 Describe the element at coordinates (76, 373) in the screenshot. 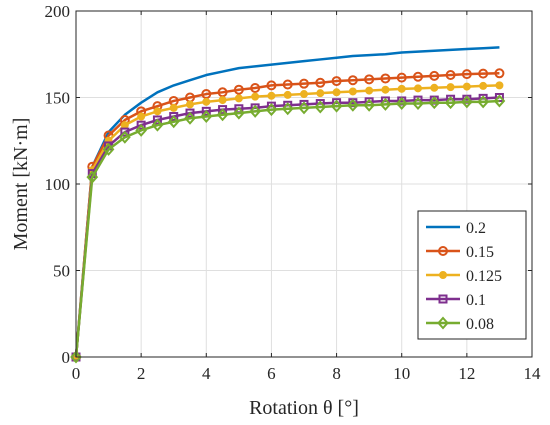

I see `x-tick-label: 0` at that location.